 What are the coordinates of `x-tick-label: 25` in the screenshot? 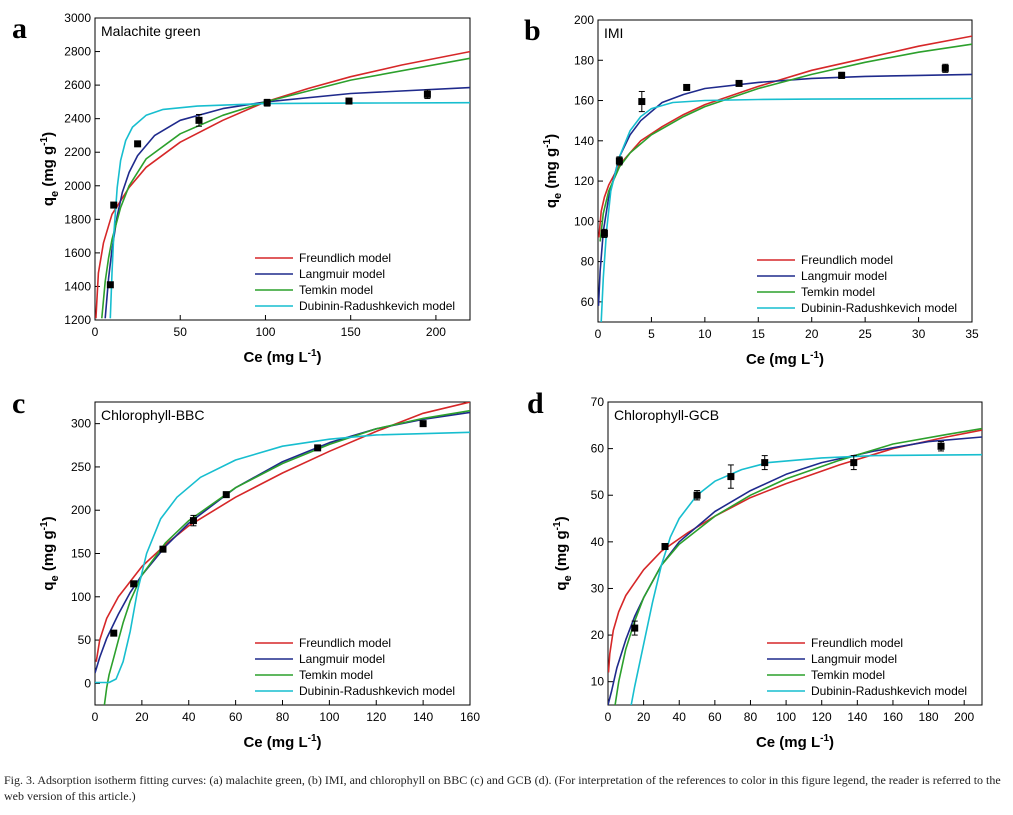 It's located at (865, 334).